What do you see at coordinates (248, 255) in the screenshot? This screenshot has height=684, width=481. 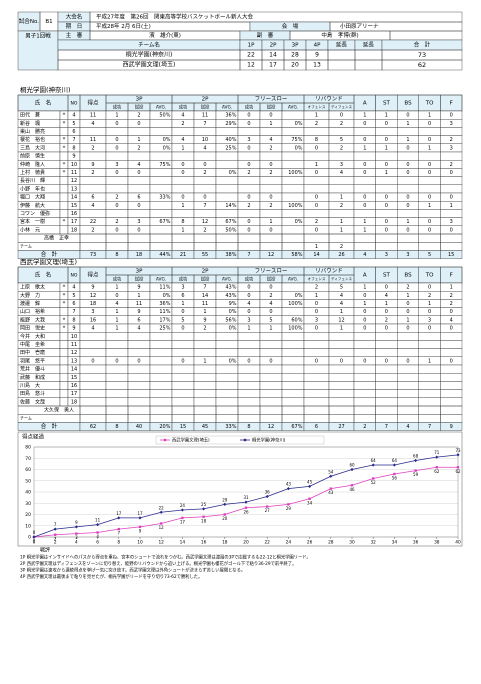 I see `stat-value: 7` at bounding box center [248, 255].